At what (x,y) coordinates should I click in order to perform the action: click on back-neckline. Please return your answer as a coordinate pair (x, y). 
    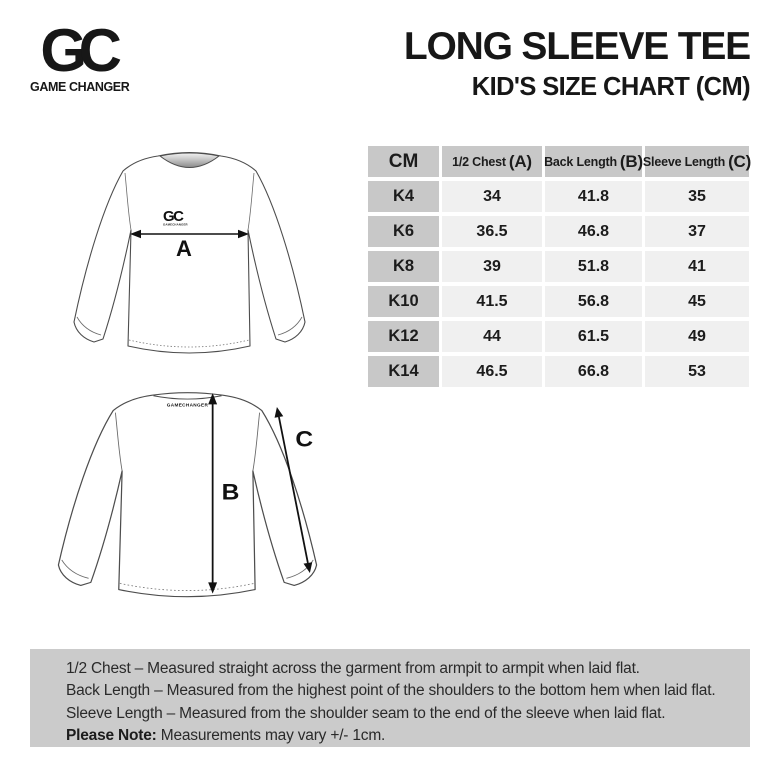
    Looking at the image, I should click on (187, 397).